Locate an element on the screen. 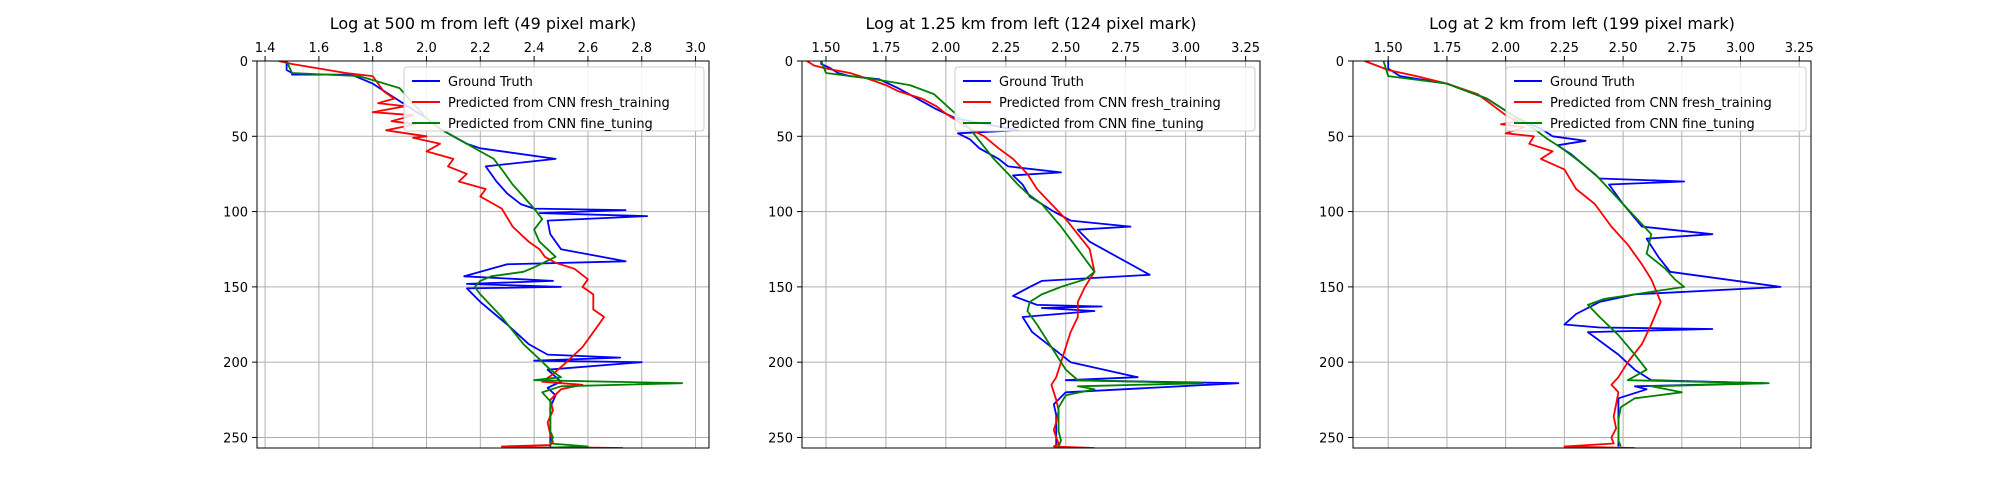 Image resolution: width=2000 pixels, height=504 pixels. x-tick-label: 2.0 is located at coordinates (426, 48).